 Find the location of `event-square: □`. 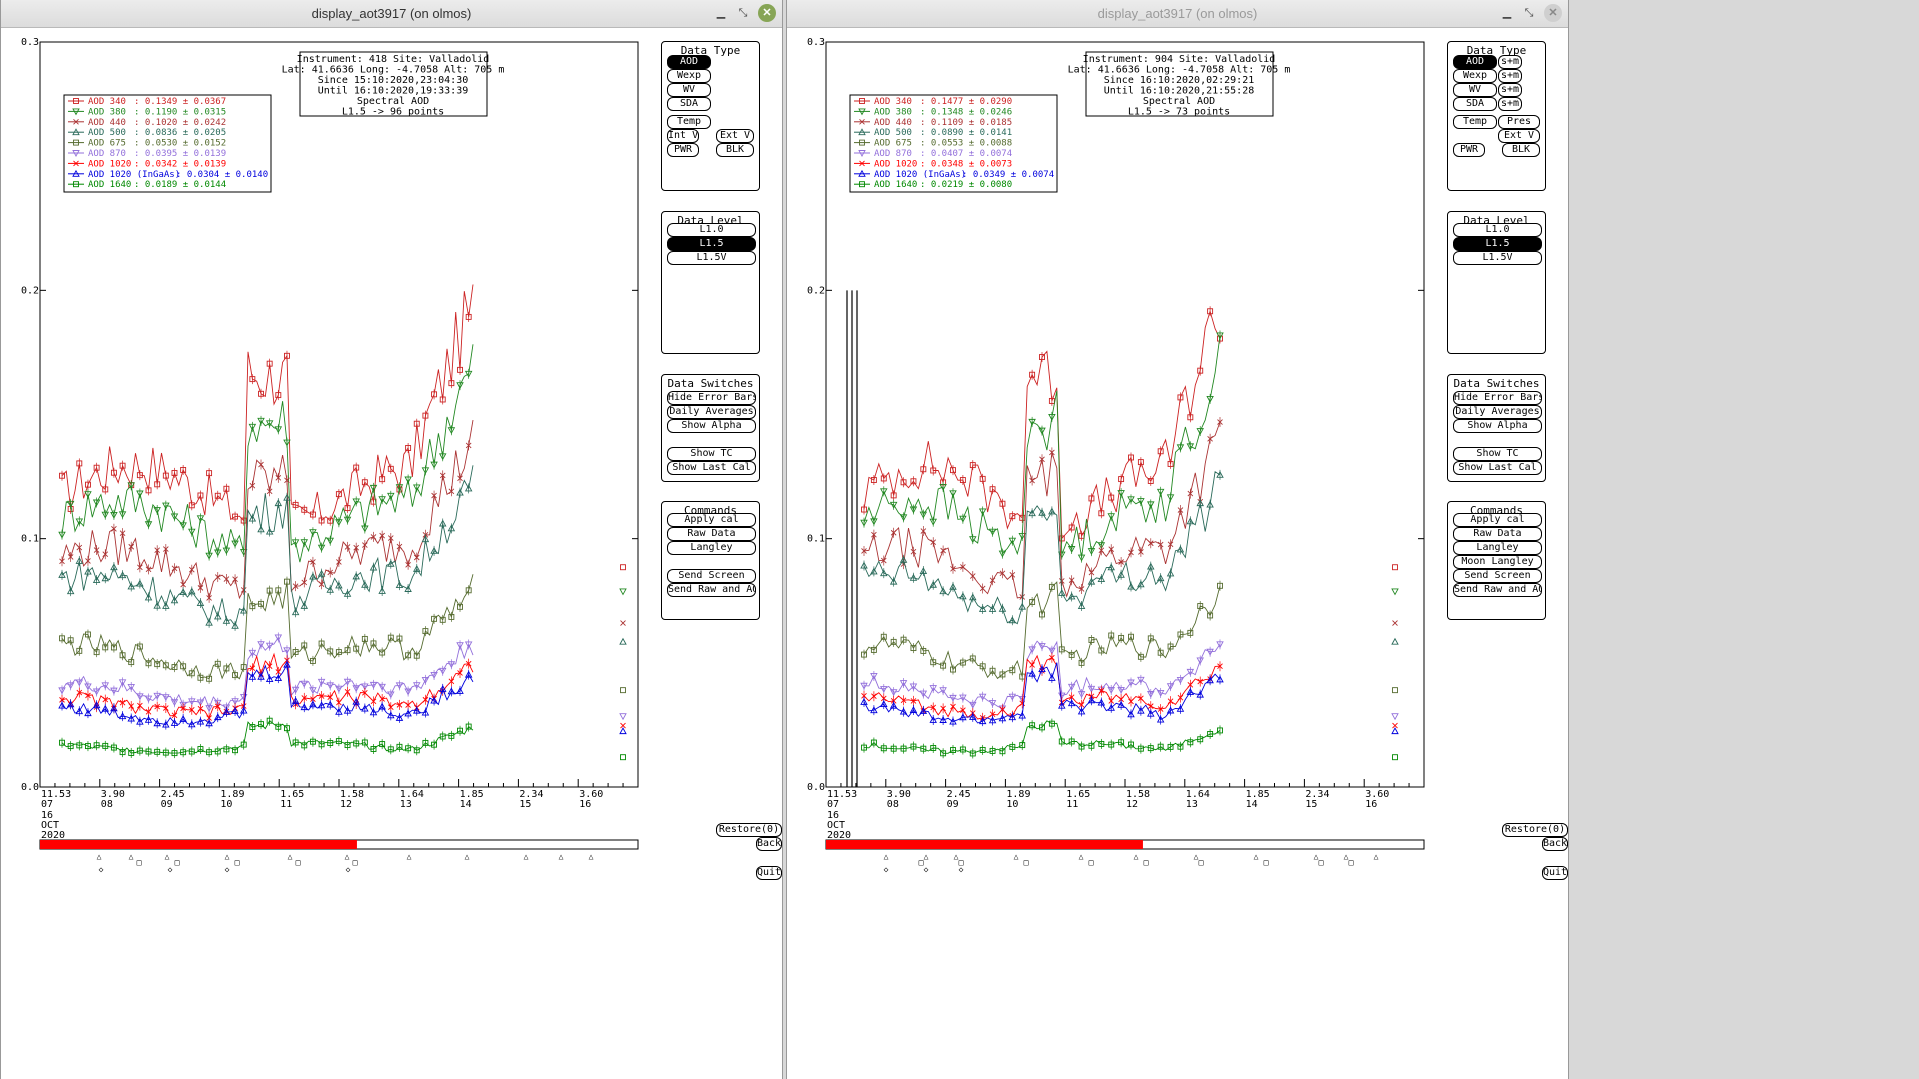

event-square: □ is located at coordinates (237, 862).